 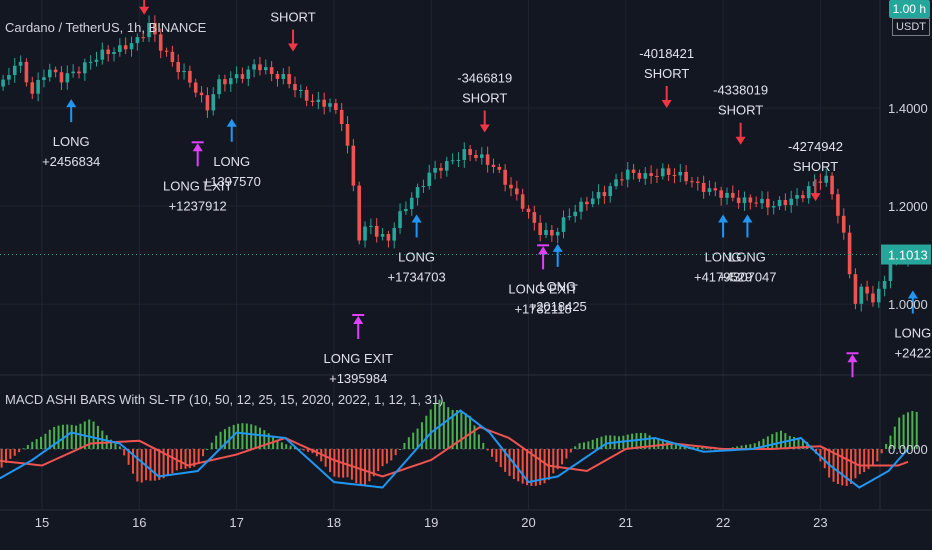 What do you see at coordinates (232, 181) in the screenshot?
I see `annotation-label: +1397570` at bounding box center [232, 181].